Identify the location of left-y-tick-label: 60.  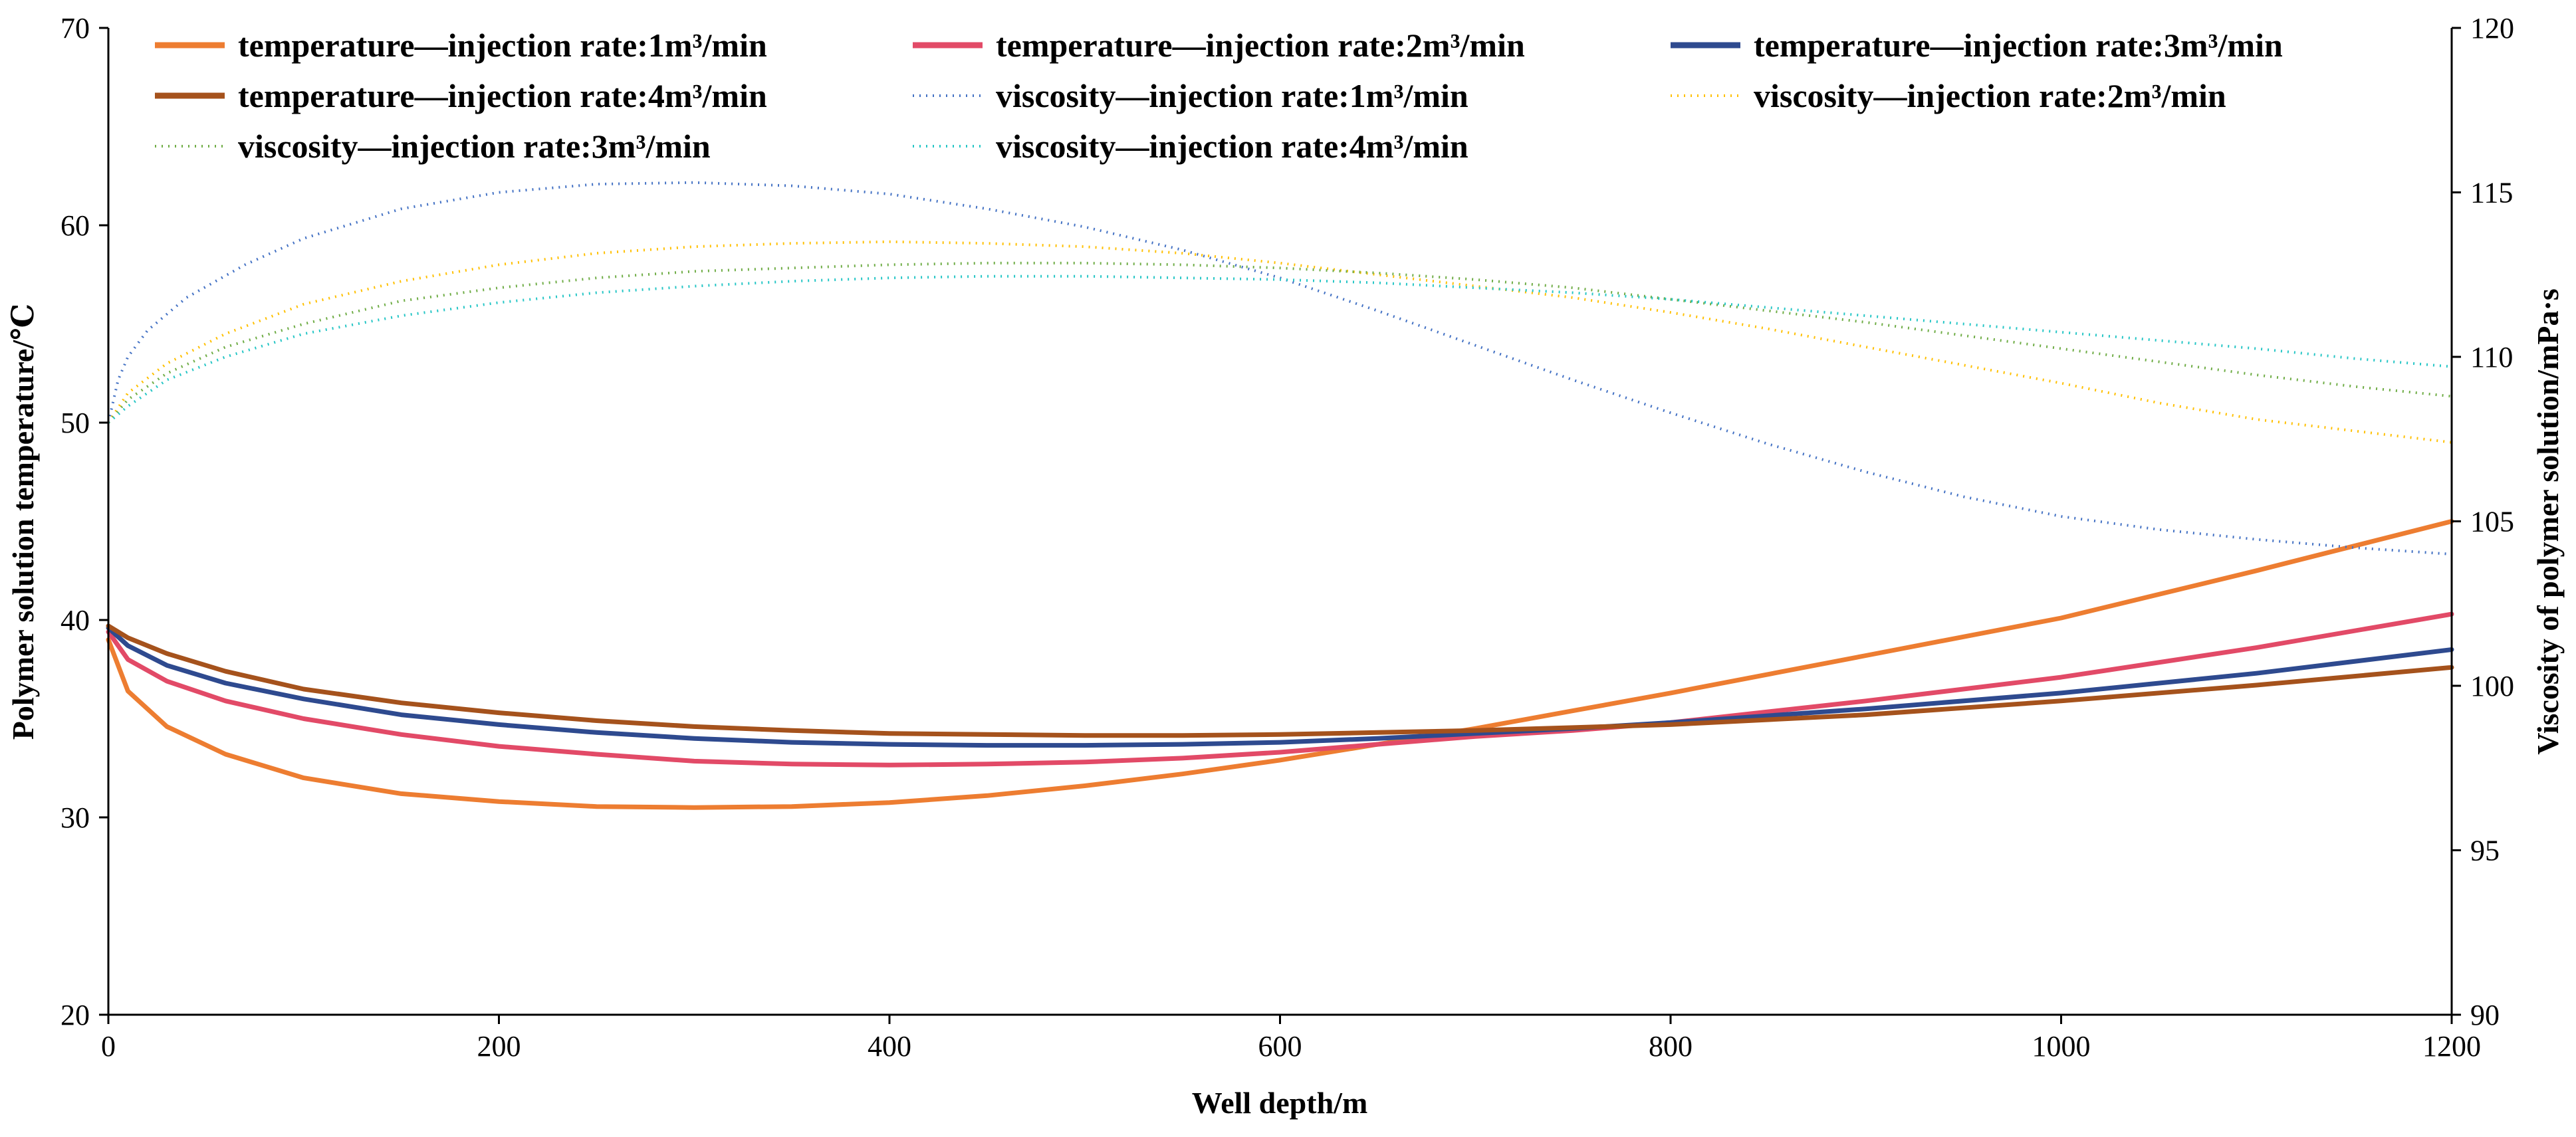
(75, 225).